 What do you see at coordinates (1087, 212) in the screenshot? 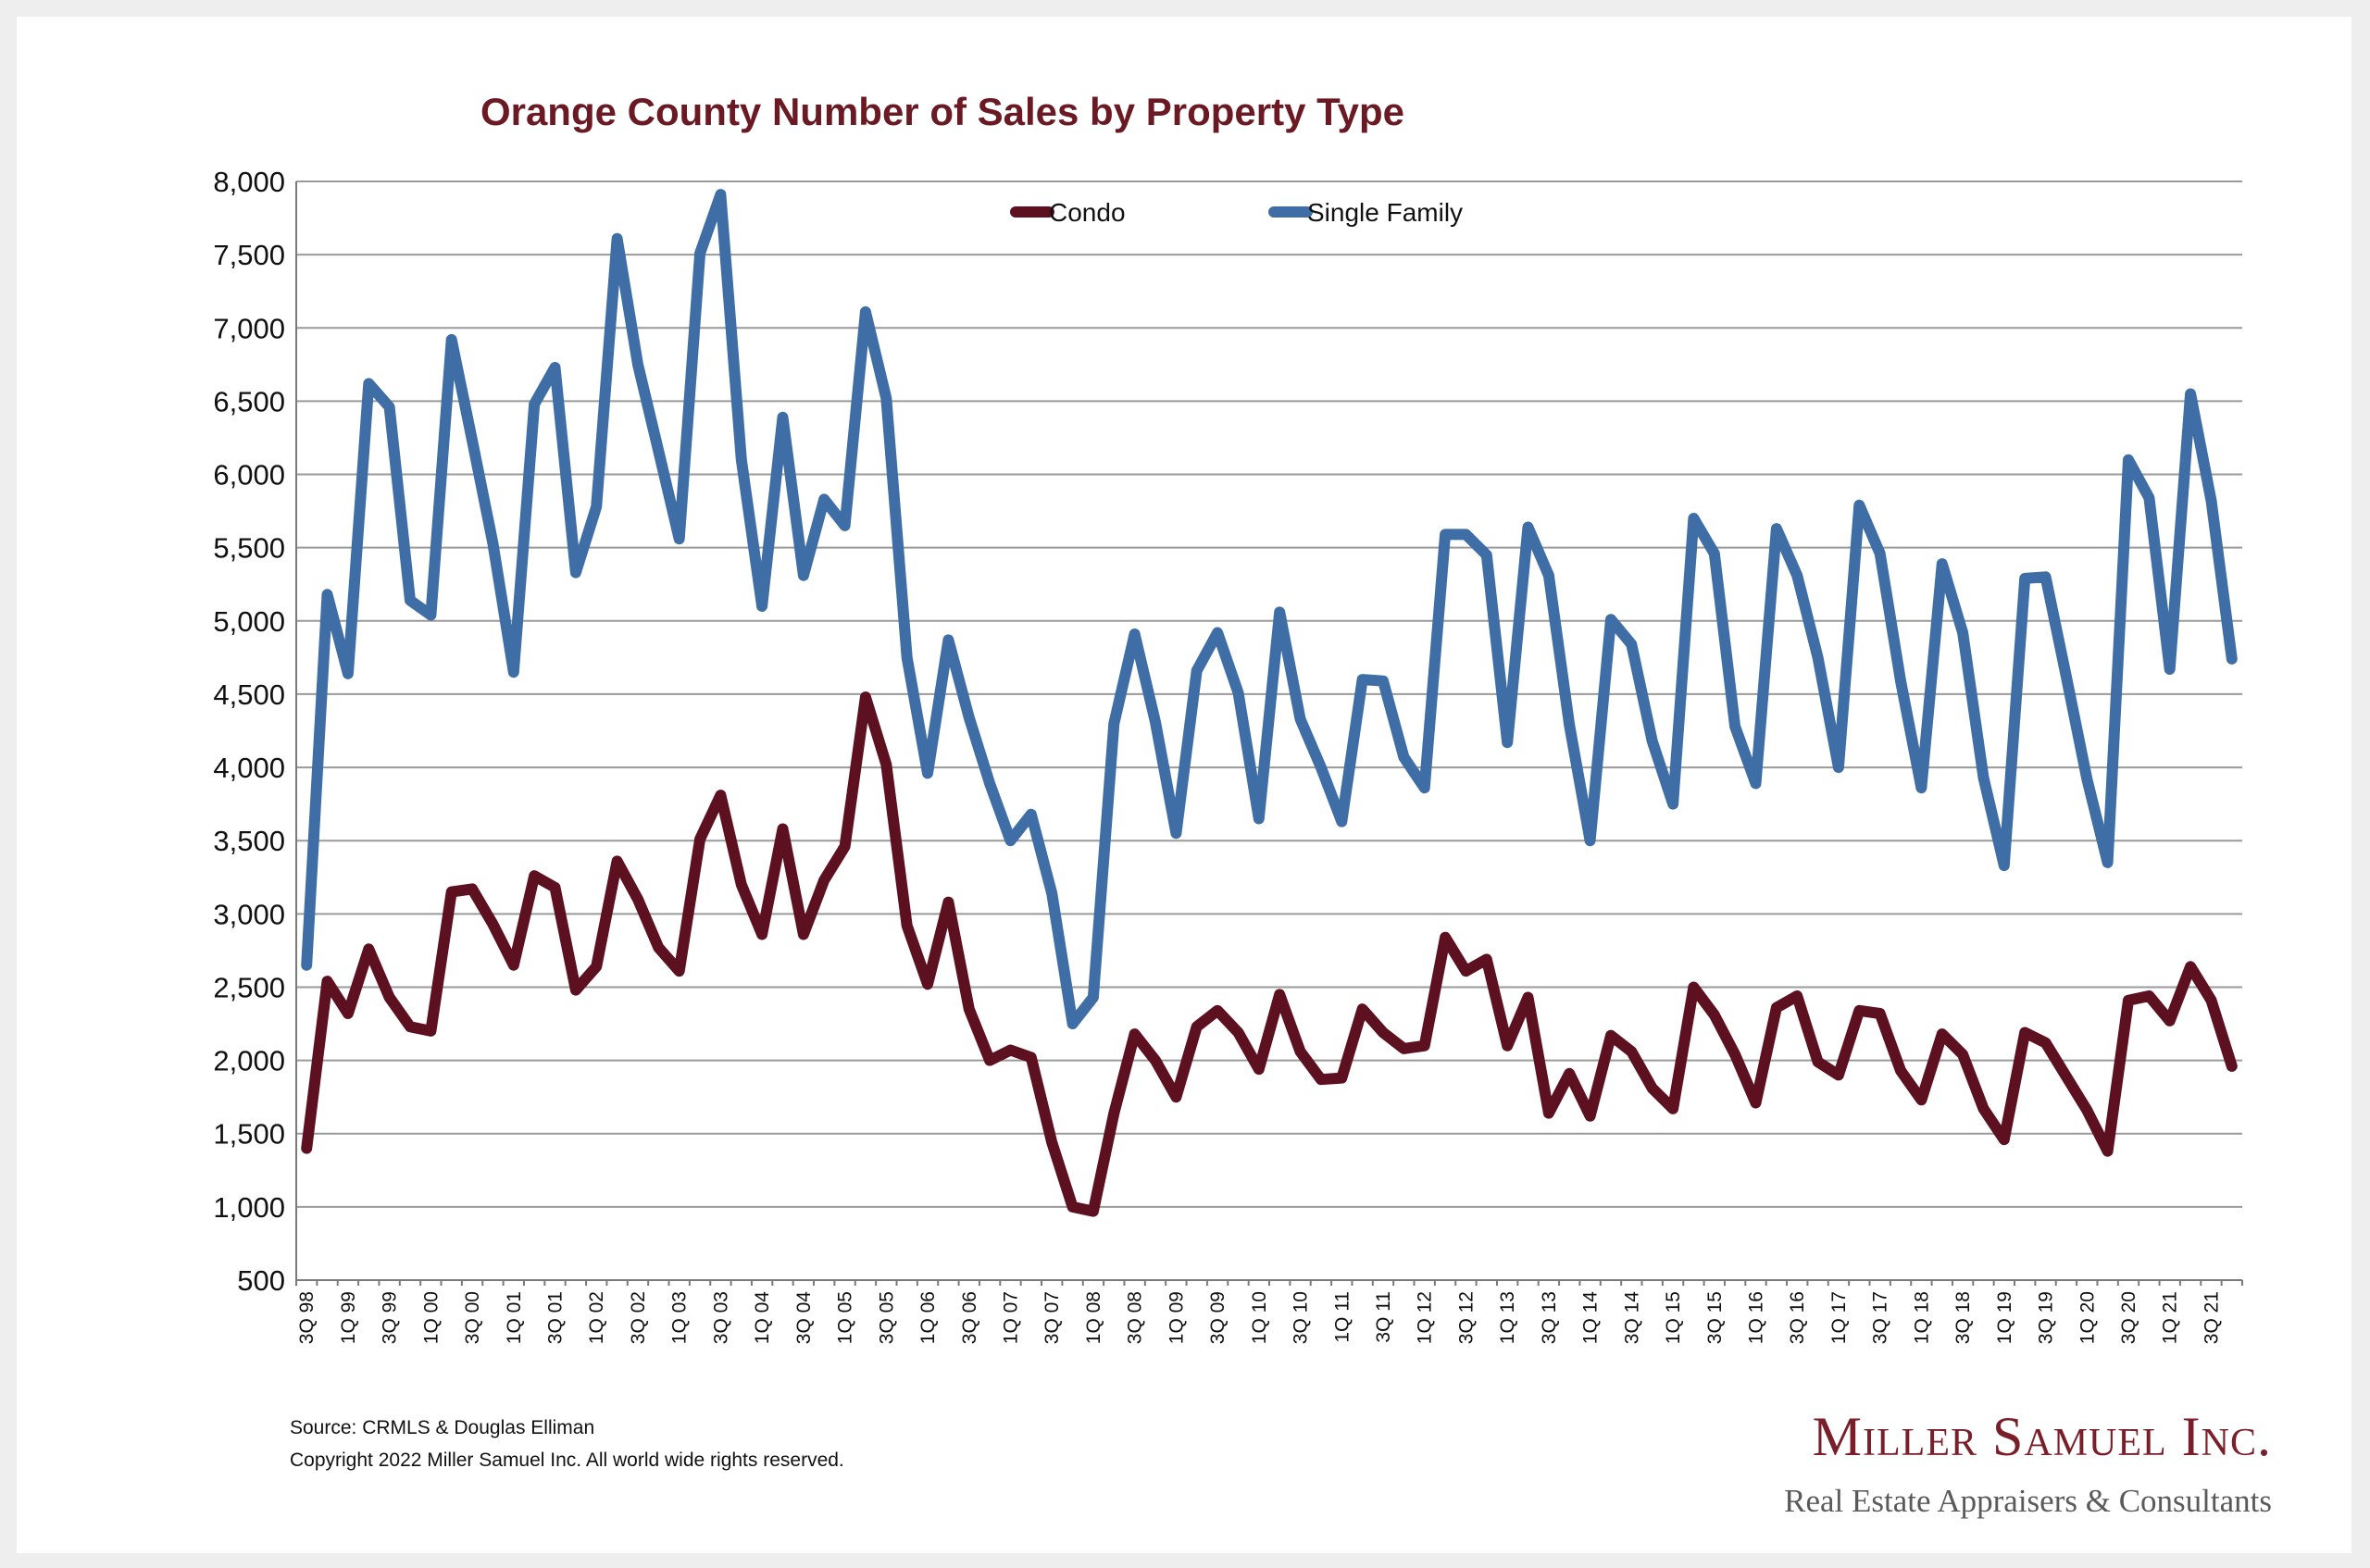
I see `legend-label-condo: Condo` at bounding box center [1087, 212].